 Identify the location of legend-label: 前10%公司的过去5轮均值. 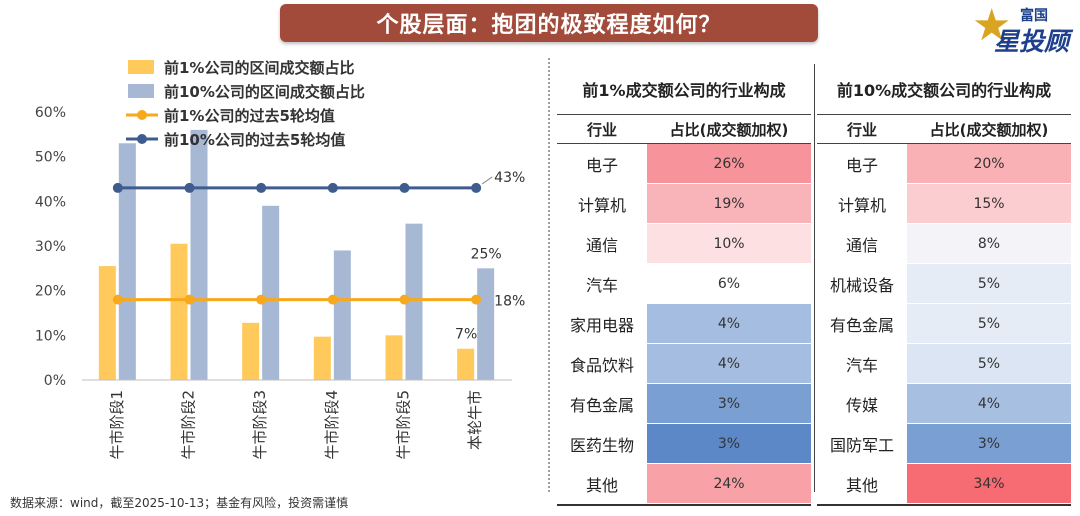
(254, 140).